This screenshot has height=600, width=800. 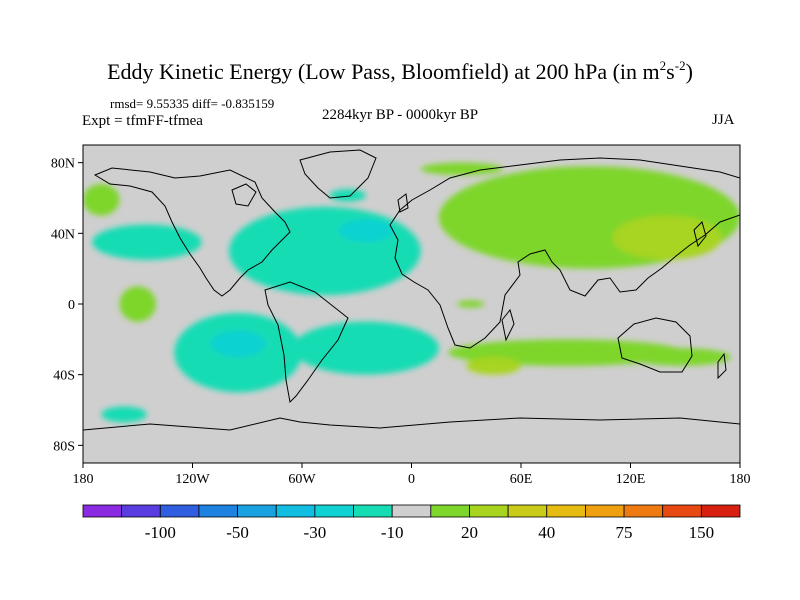 I want to click on region-north-atlantic-core-negative, so click(x=366, y=231).